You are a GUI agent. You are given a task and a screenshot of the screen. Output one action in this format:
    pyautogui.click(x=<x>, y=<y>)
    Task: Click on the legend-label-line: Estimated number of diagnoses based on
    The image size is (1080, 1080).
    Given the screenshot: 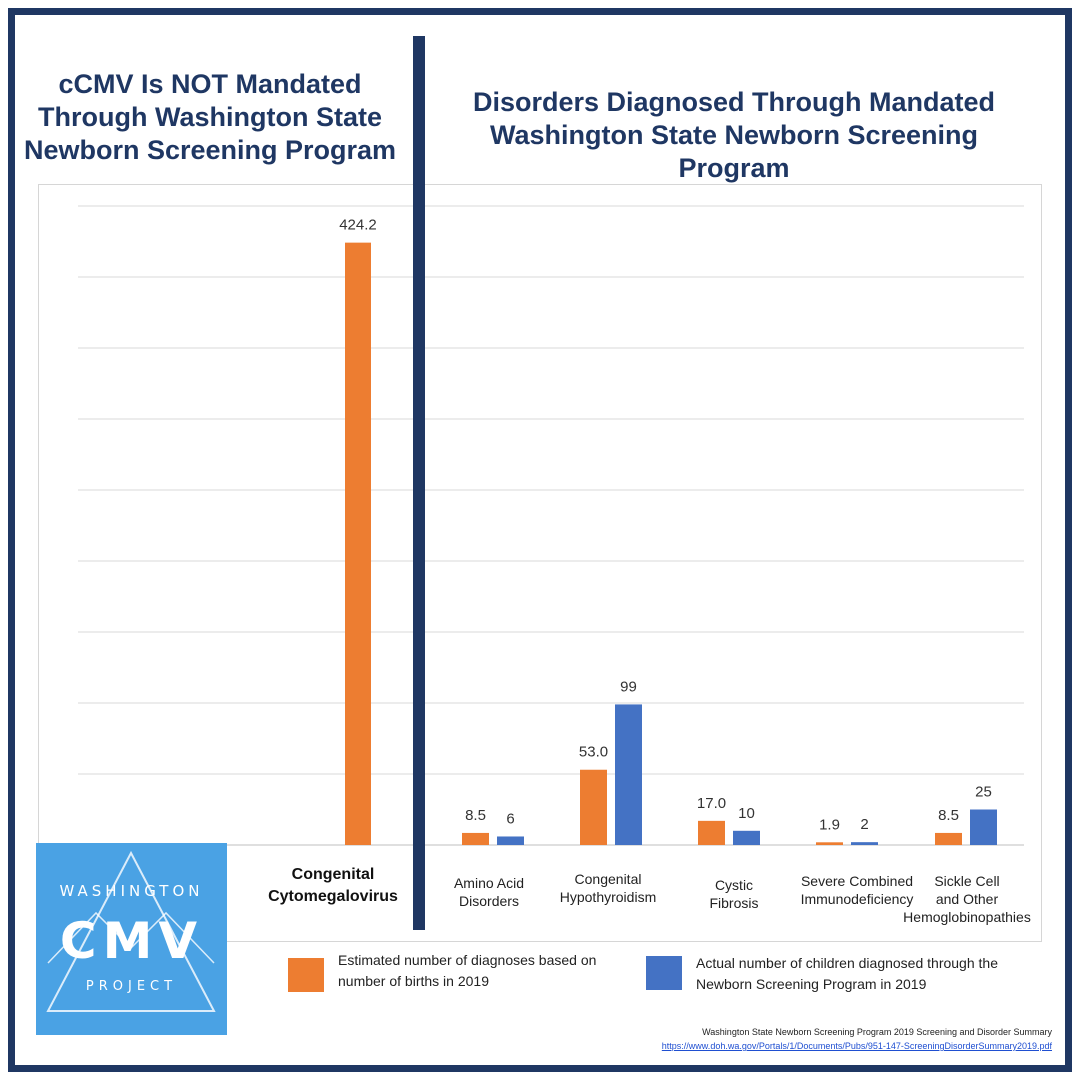 What is the action you would take?
    pyautogui.click(x=467, y=960)
    